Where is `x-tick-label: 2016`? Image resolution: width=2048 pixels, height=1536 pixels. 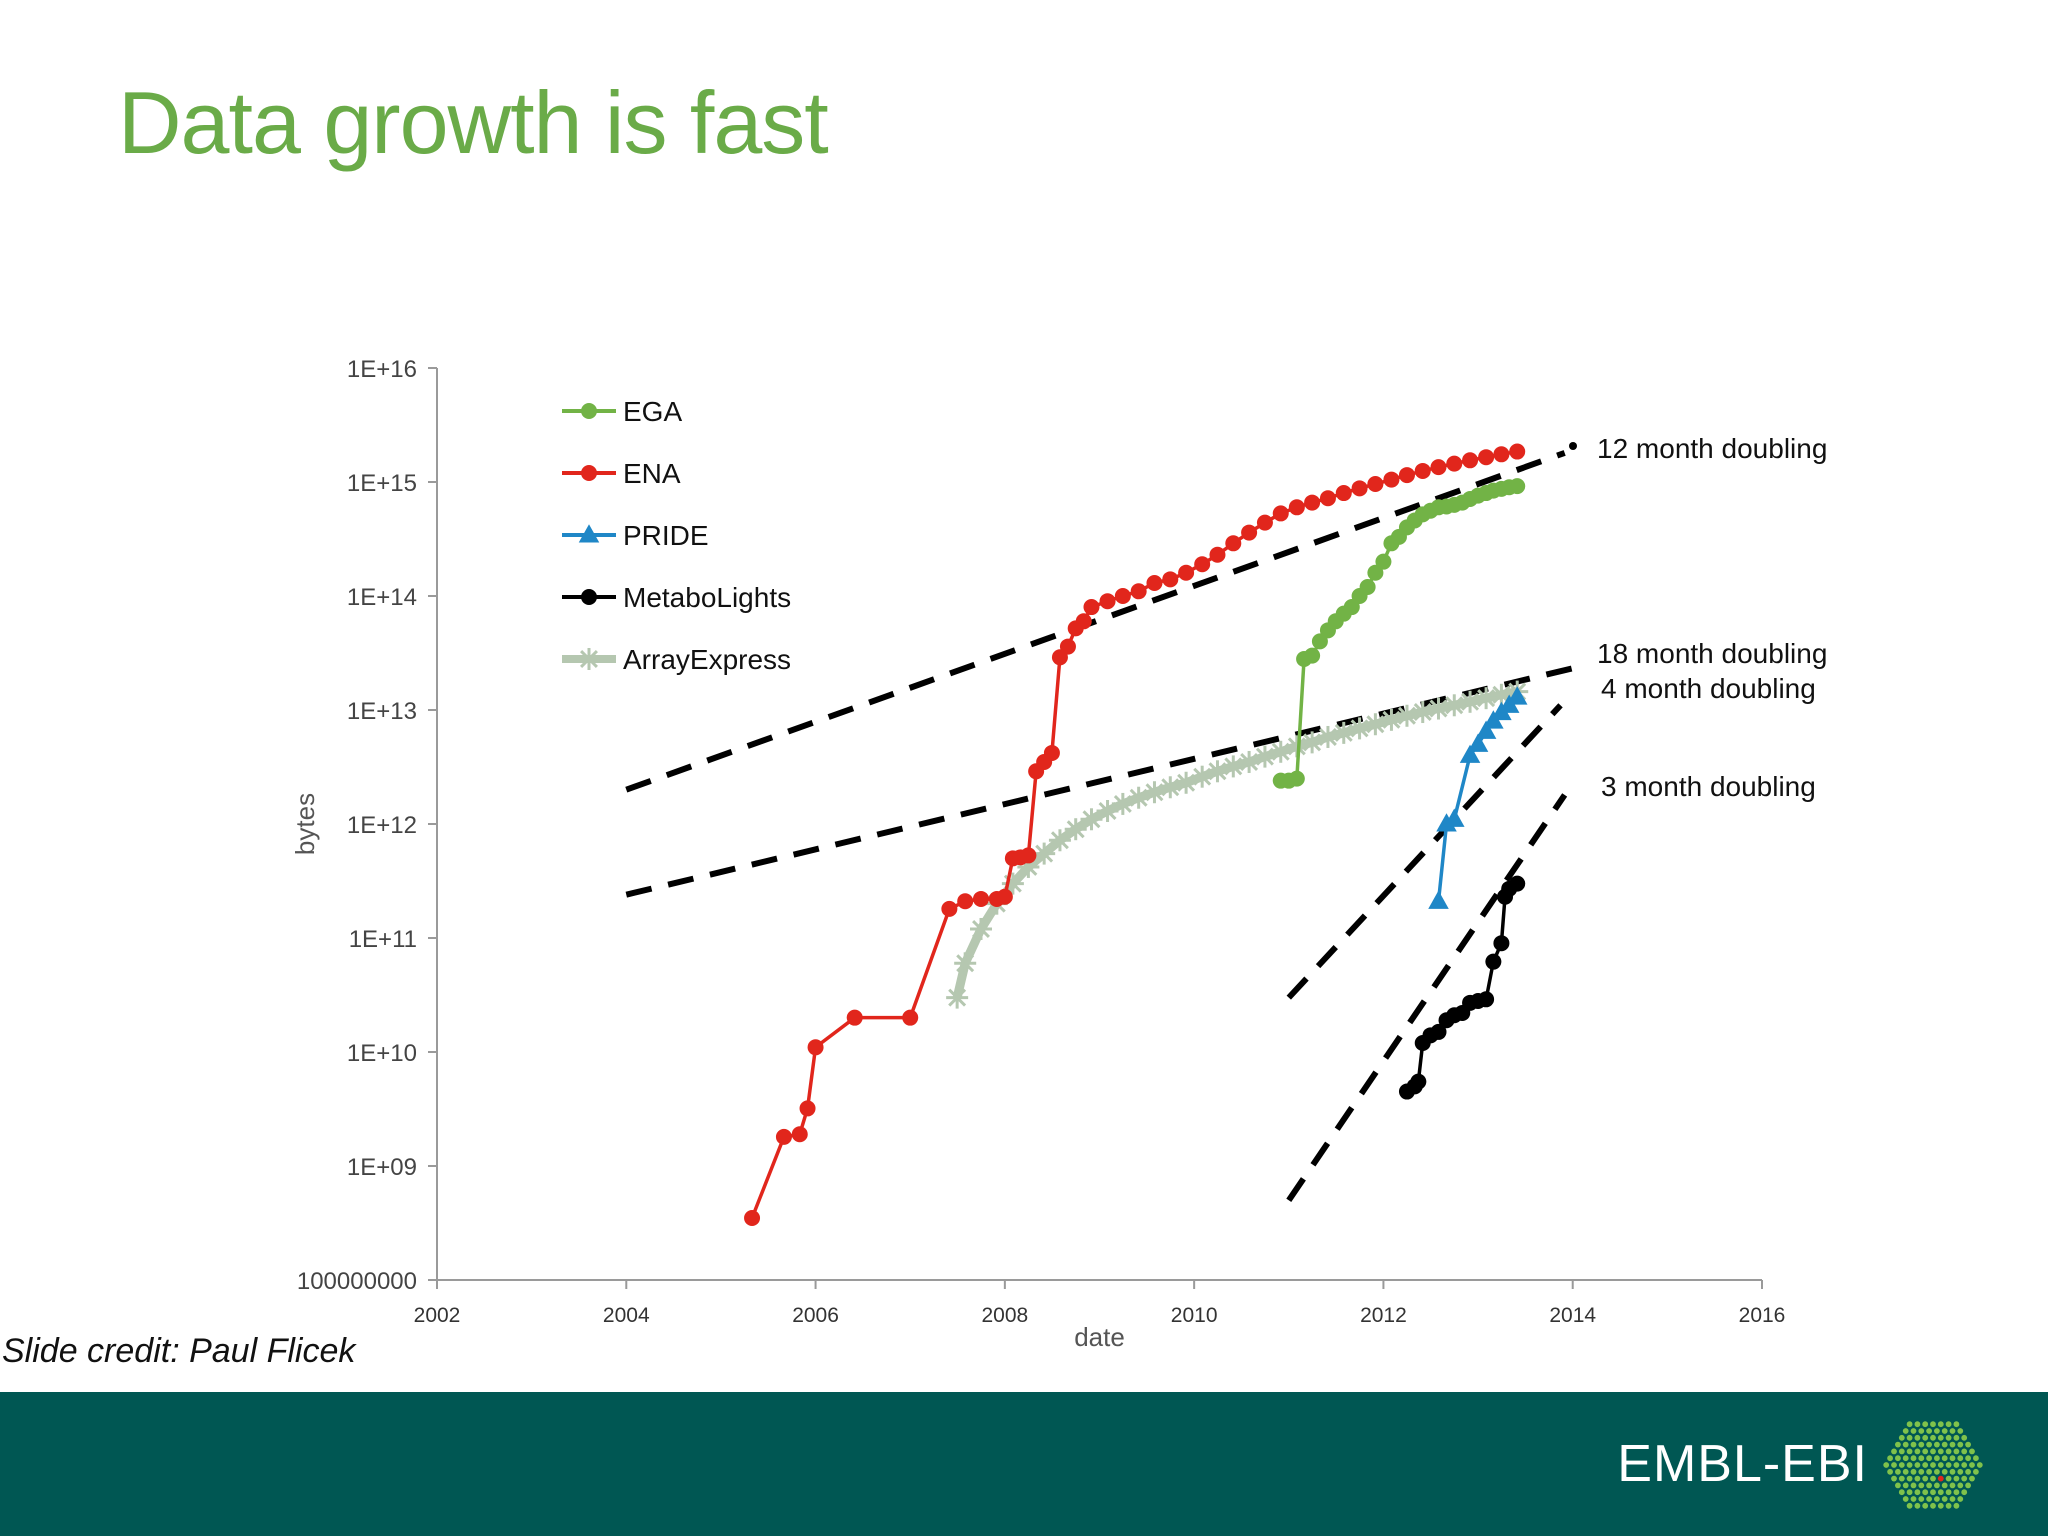
x-tick-label: 2016 is located at coordinates (1762, 1315).